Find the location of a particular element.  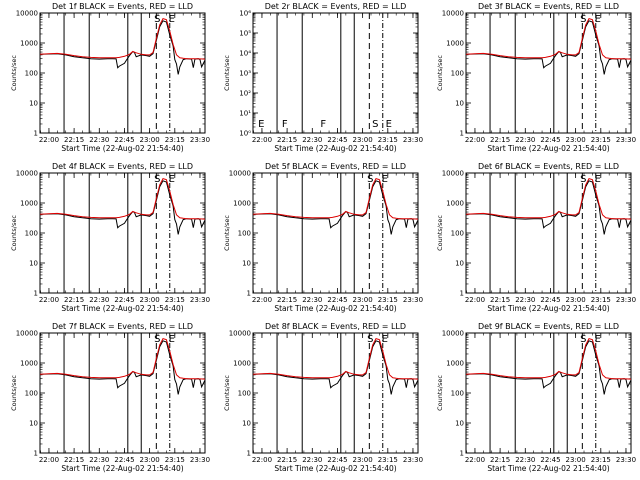

panel-title: Det 2r BLACK = Events, RED = LLD is located at coordinates (336, 6).